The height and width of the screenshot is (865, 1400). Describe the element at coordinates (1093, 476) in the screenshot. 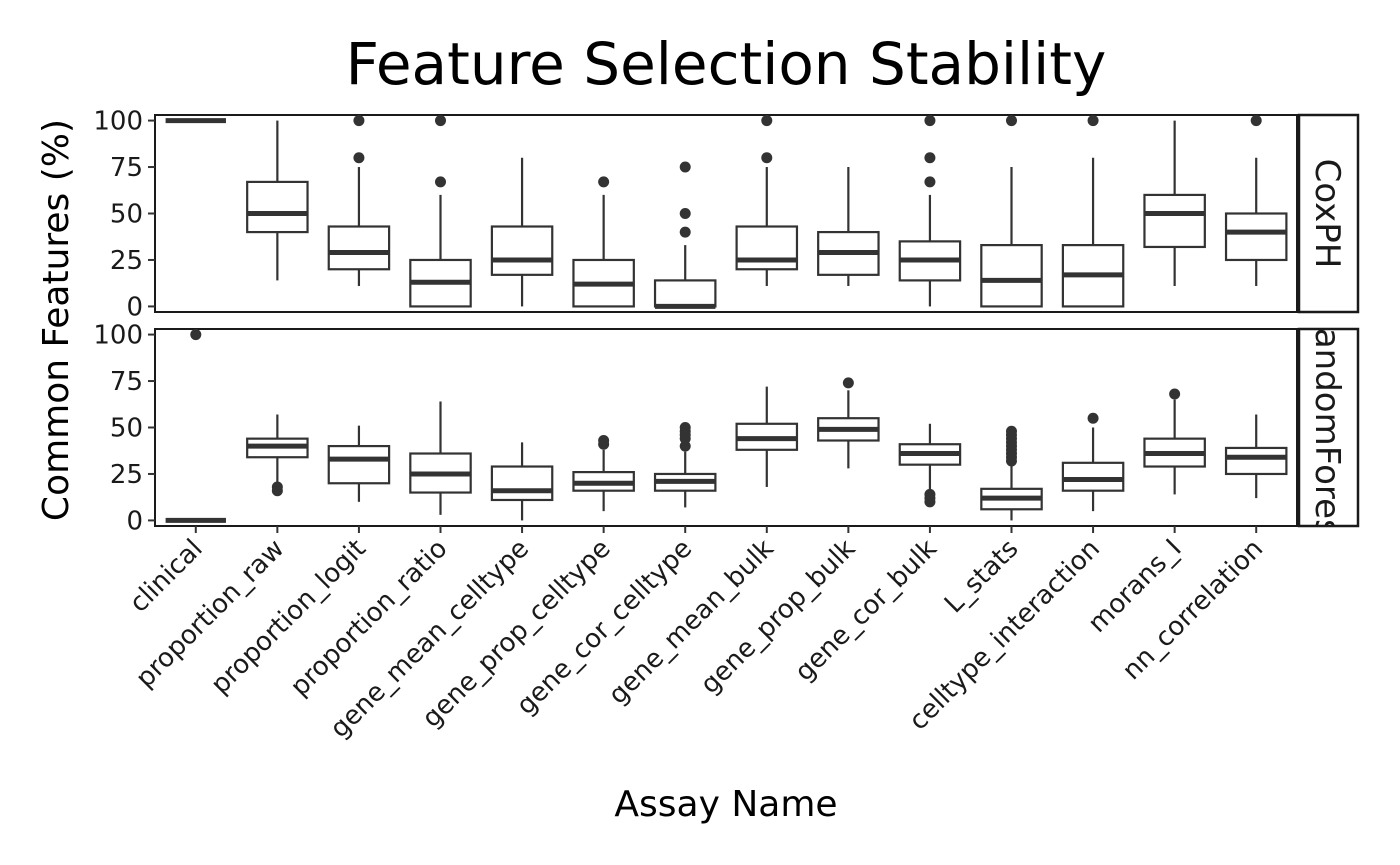

I see `box-randomforest-celltype_interaction` at that location.